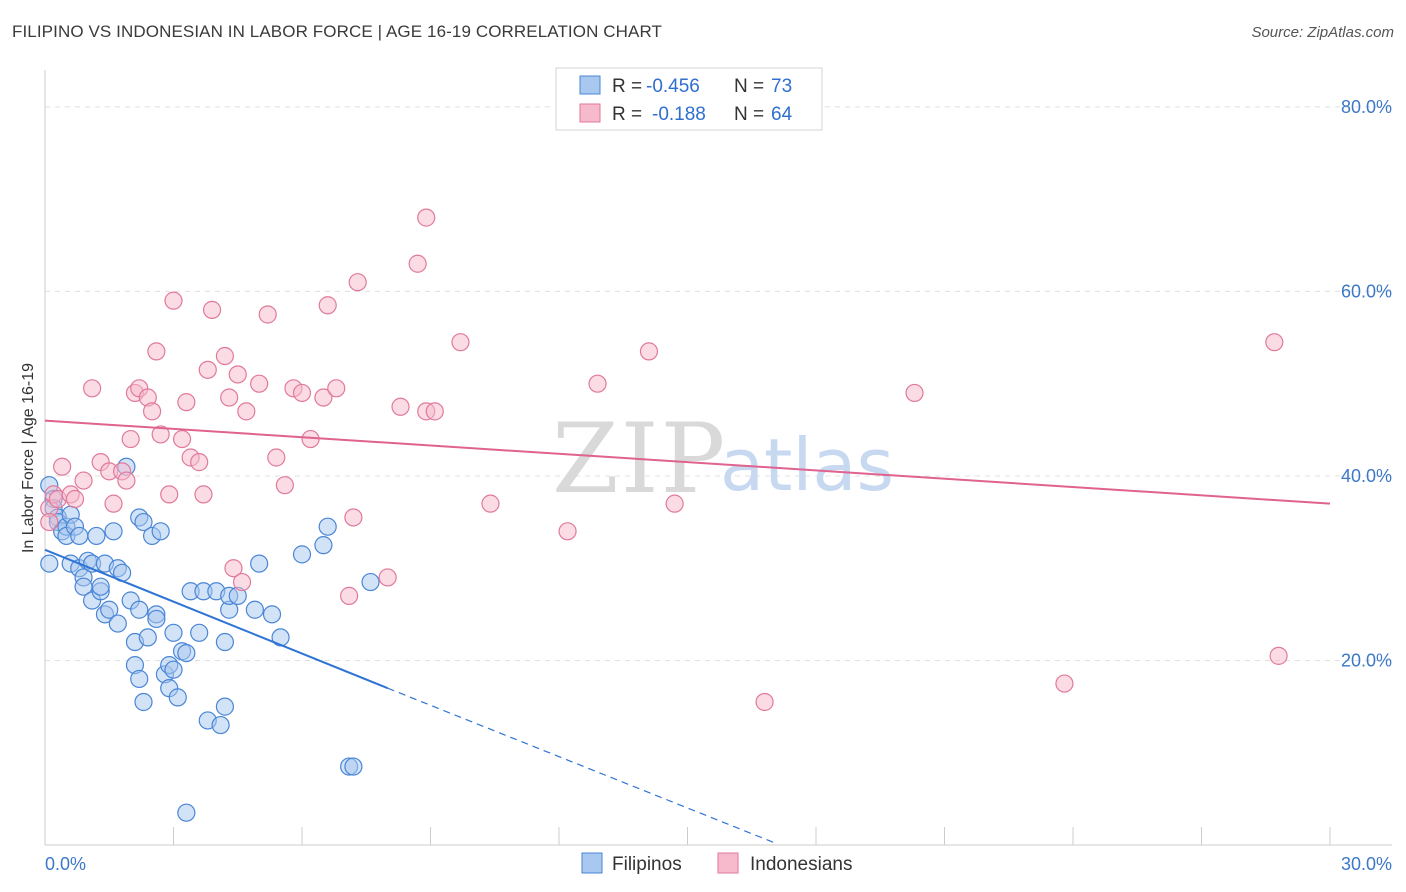 This screenshot has height=892, width=1406. Describe the element at coordinates (749, 86) in the screenshot. I see `legend-n-label-1: N =` at that location.